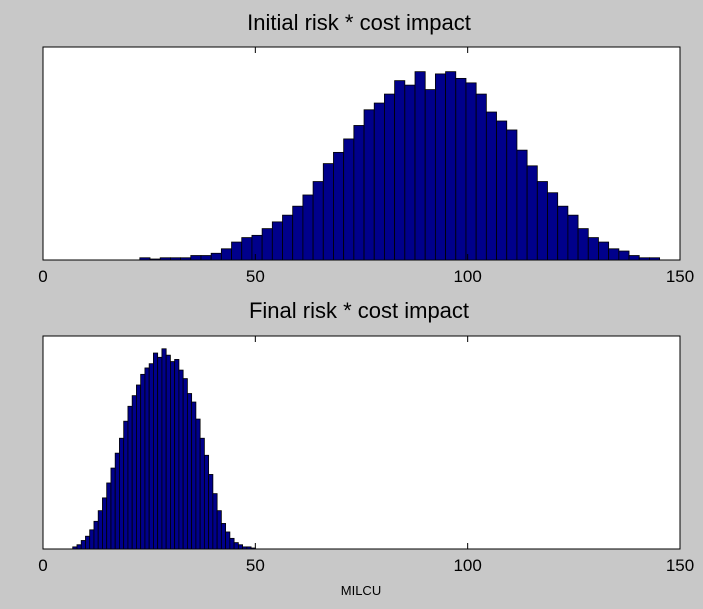 This screenshot has width=703, height=609. Describe the element at coordinates (467, 276) in the screenshot. I see `x-tick-label: 100` at that location.